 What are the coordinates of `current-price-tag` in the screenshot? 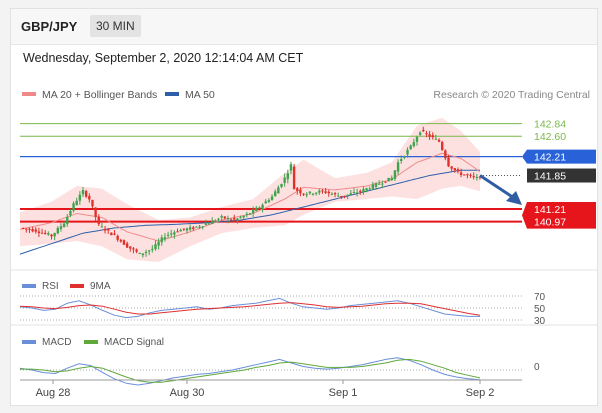 It's located at (561, 175).